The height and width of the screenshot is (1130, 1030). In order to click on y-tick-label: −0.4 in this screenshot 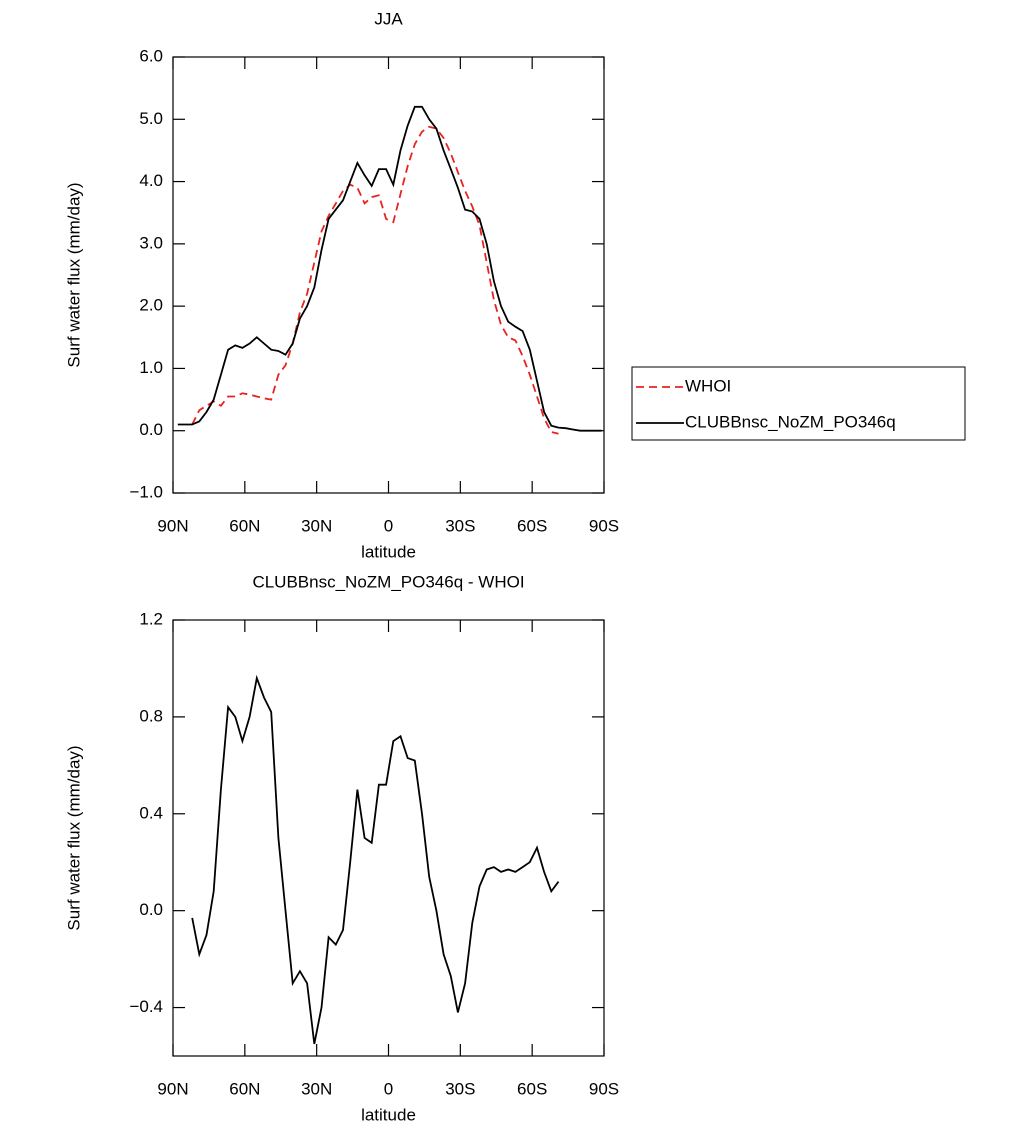, I will do `click(146, 1006)`.